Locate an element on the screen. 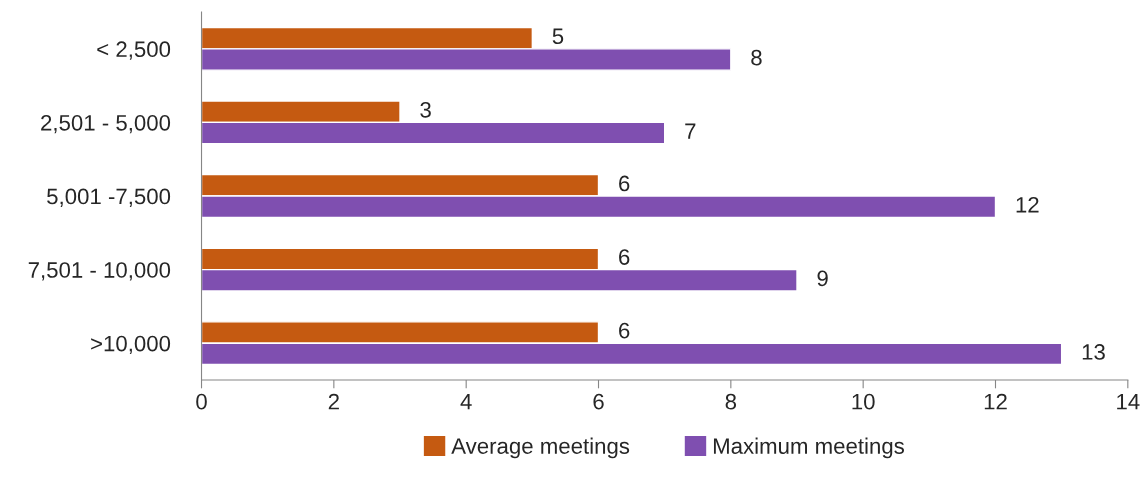 The image size is (1145, 481). x-tick-label: 2 is located at coordinates (333, 401).